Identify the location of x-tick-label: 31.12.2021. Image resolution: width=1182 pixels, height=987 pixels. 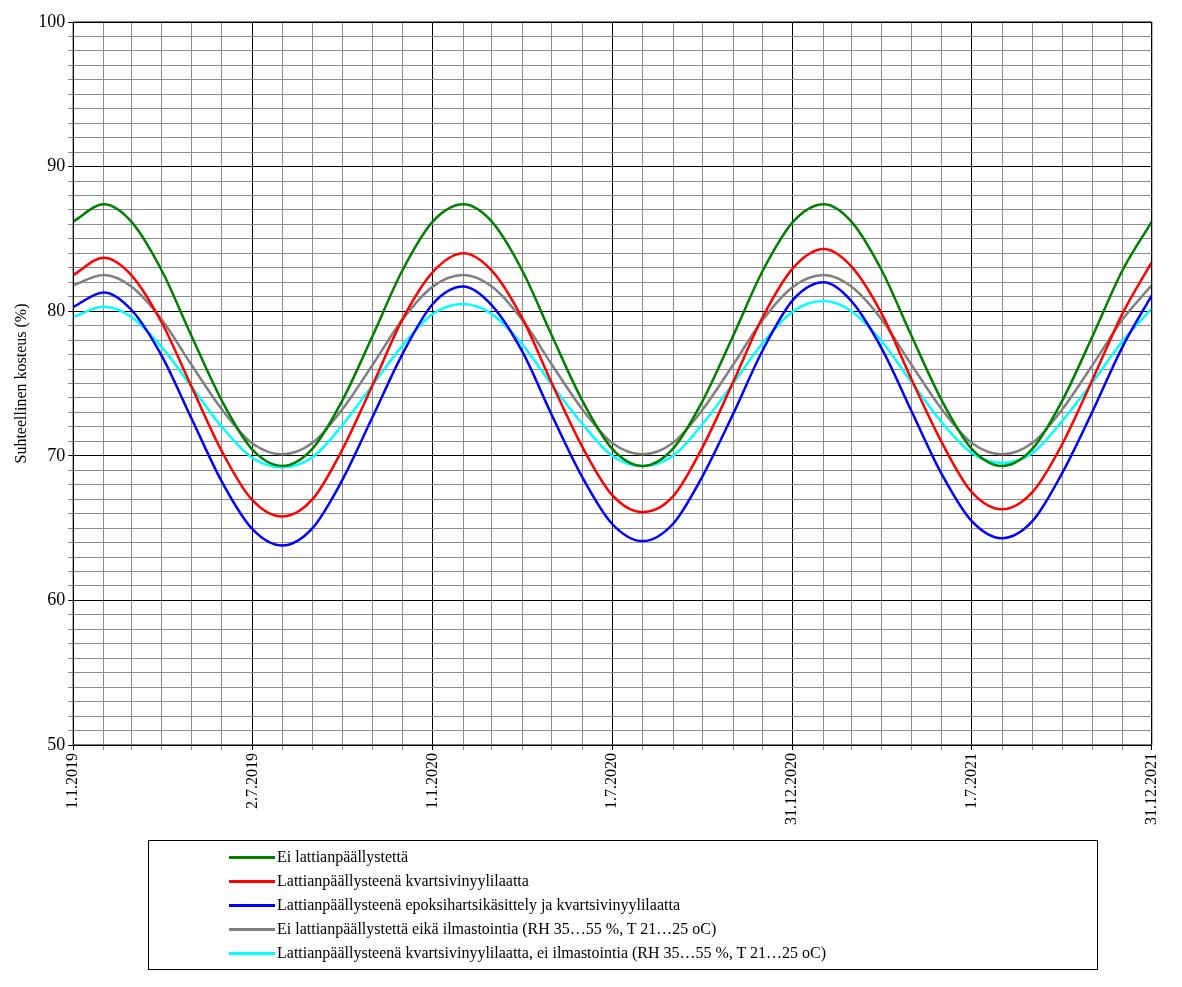
(1150, 789).